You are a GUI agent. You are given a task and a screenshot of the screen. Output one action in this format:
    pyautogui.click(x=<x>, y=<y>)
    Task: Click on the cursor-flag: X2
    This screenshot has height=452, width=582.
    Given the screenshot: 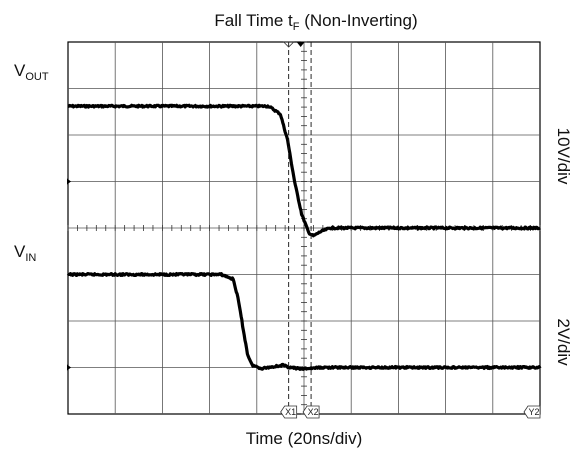 What is the action you would take?
    pyautogui.click(x=311, y=412)
    